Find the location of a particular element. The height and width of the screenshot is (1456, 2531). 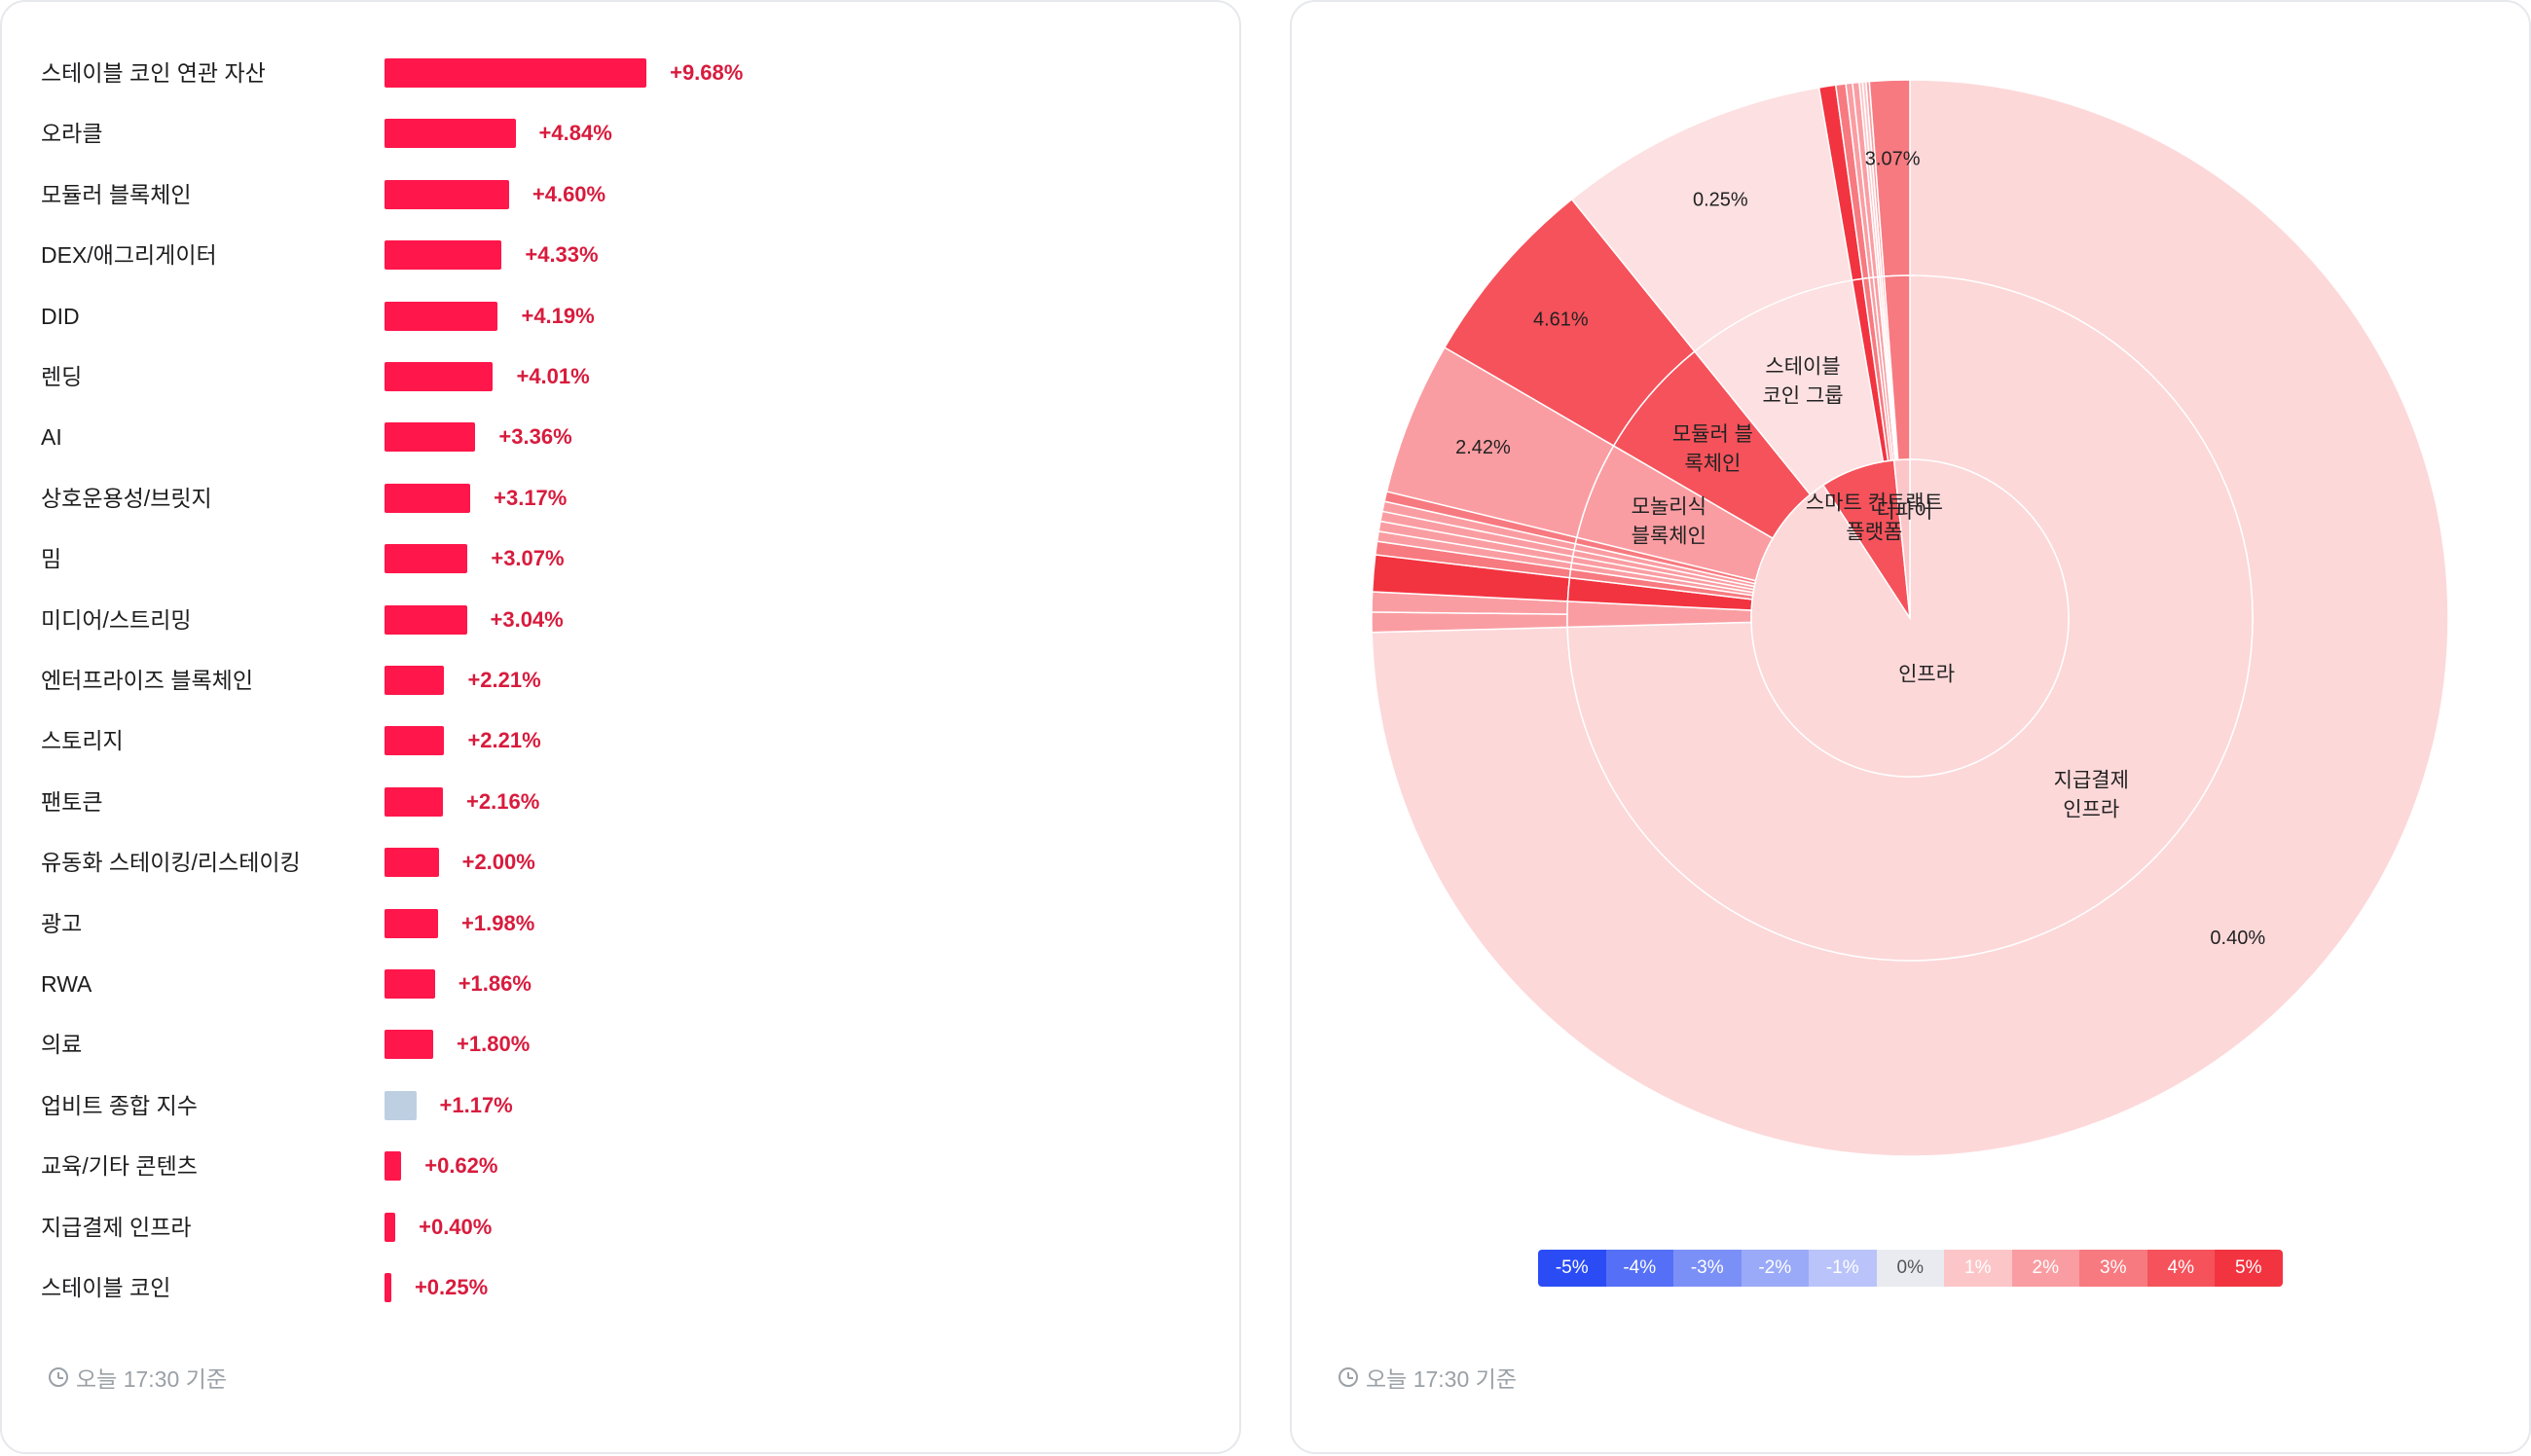

bar-row: 업비트 종합 지수 +1.17% is located at coordinates (625, 1105).